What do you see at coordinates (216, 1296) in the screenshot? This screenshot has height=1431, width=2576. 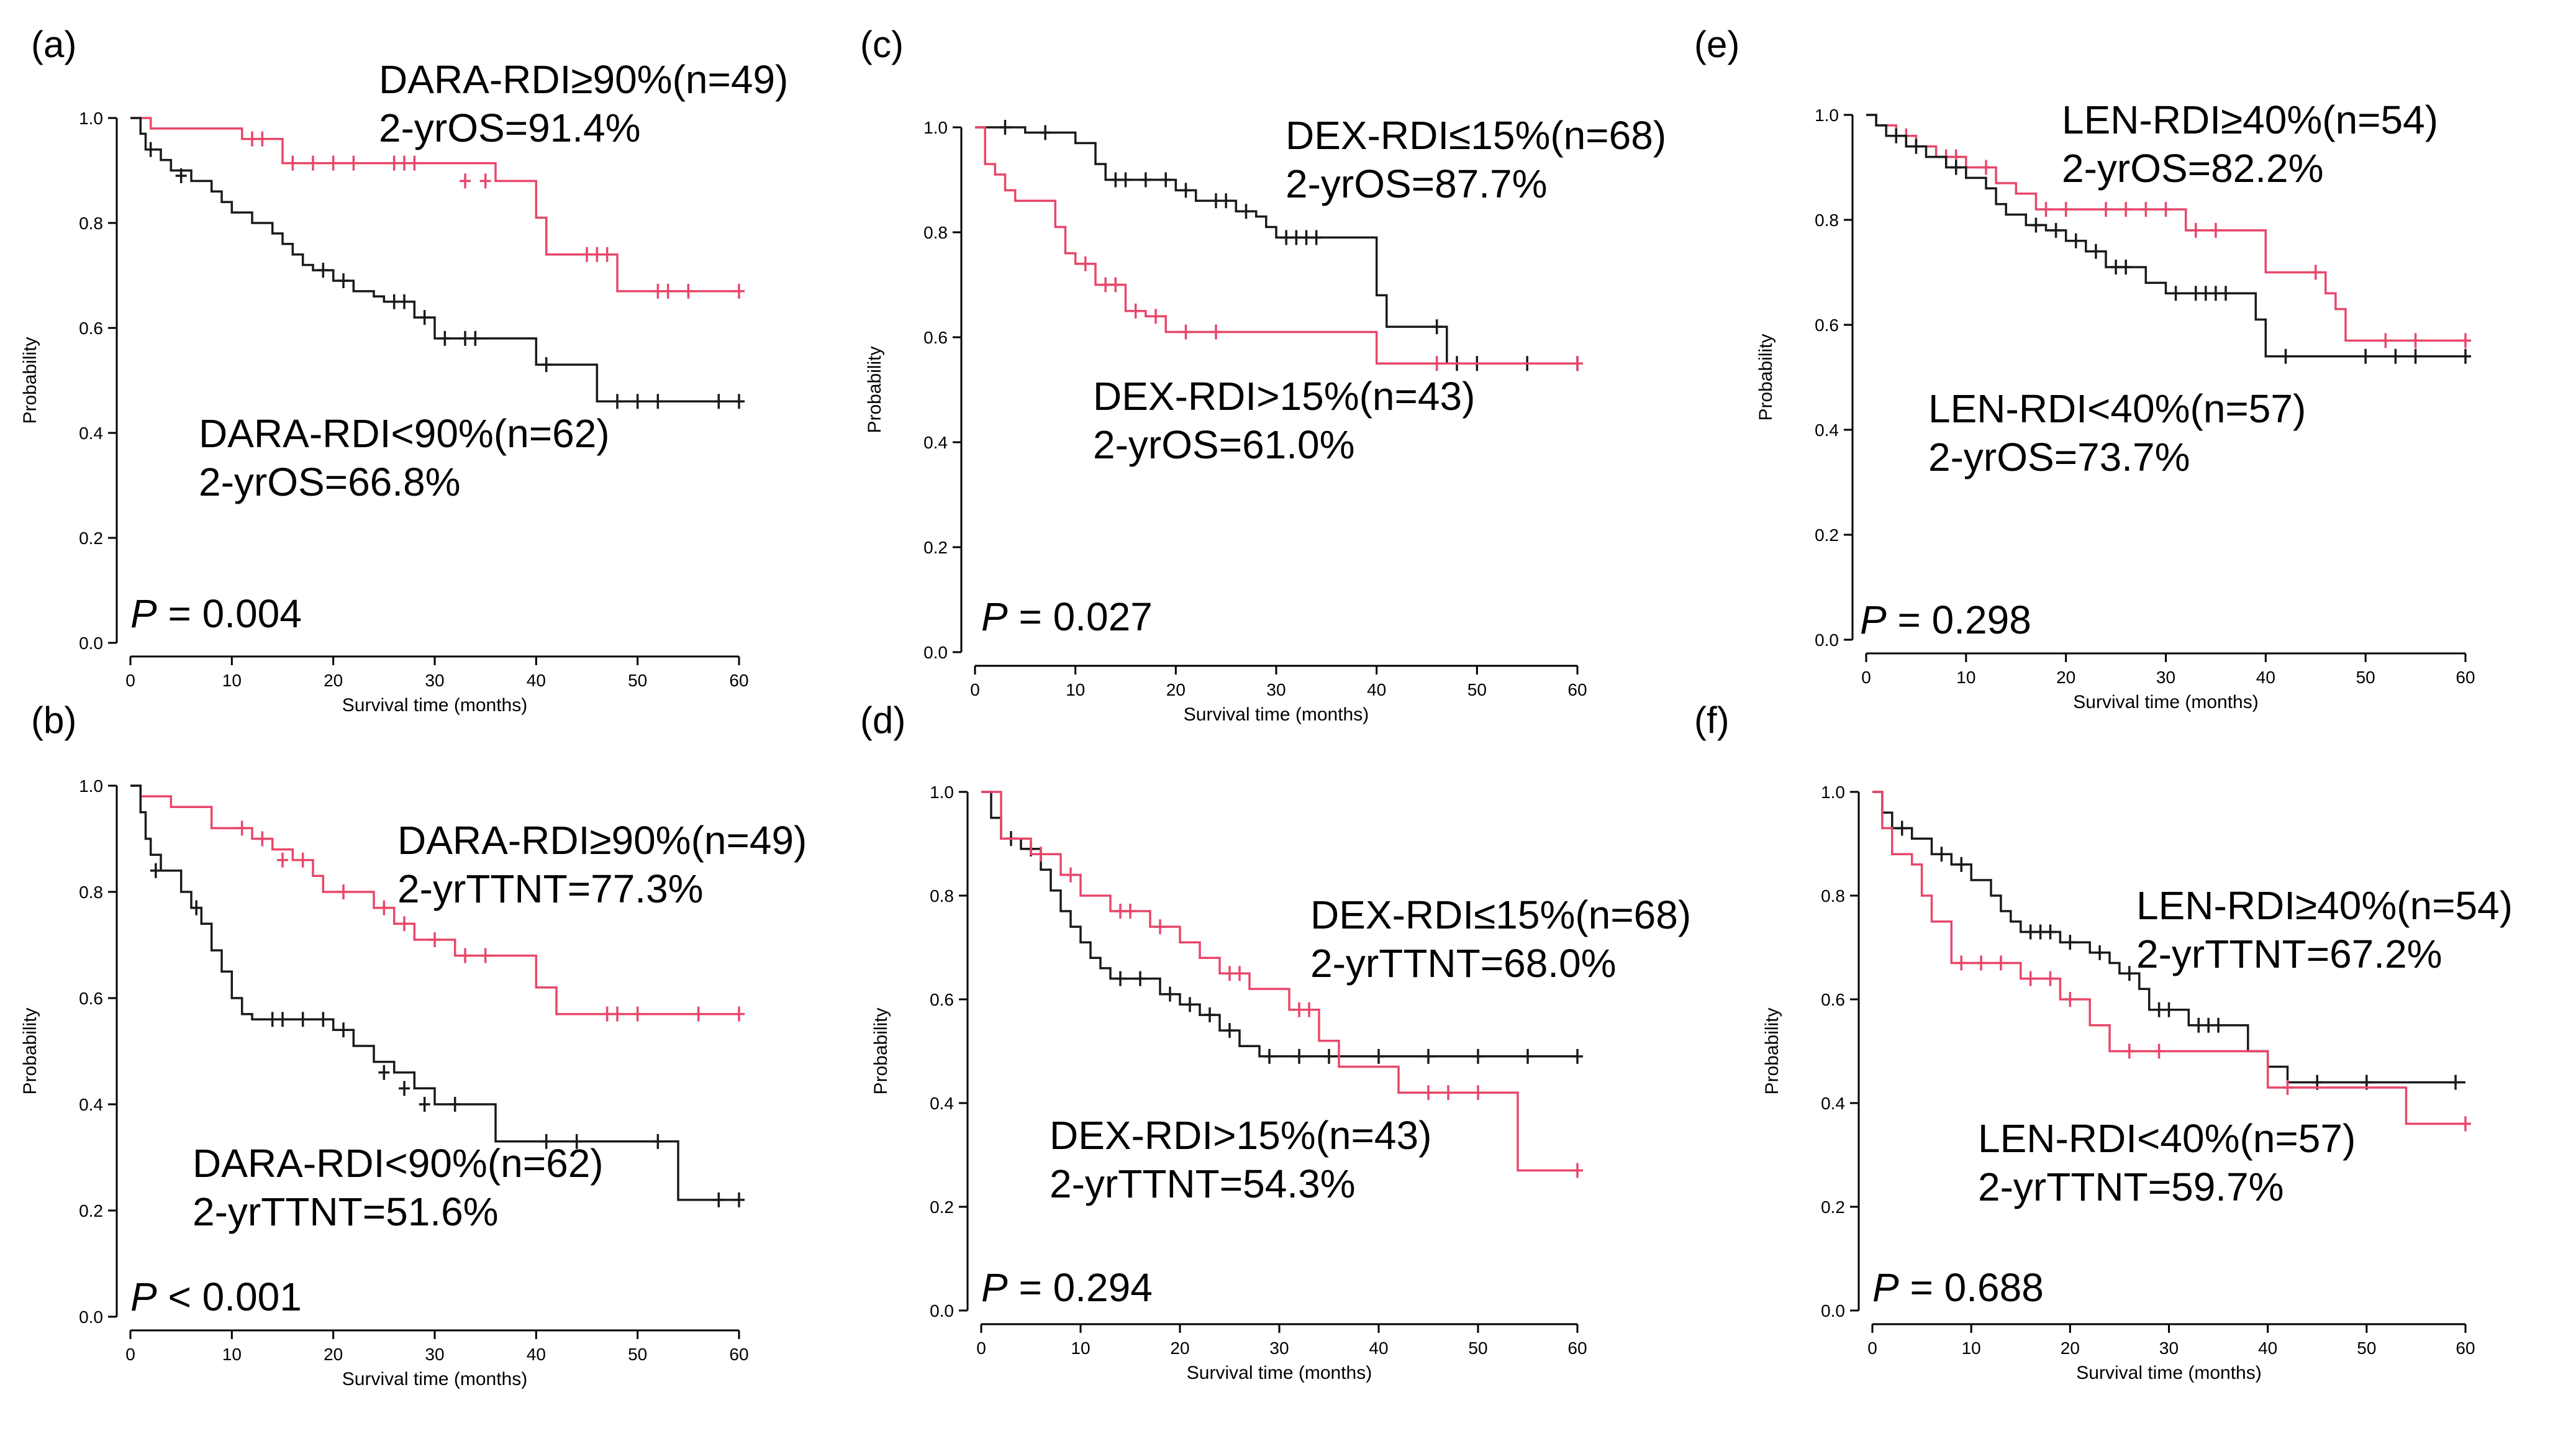 I see `p-value: P < 0.001` at bounding box center [216, 1296].